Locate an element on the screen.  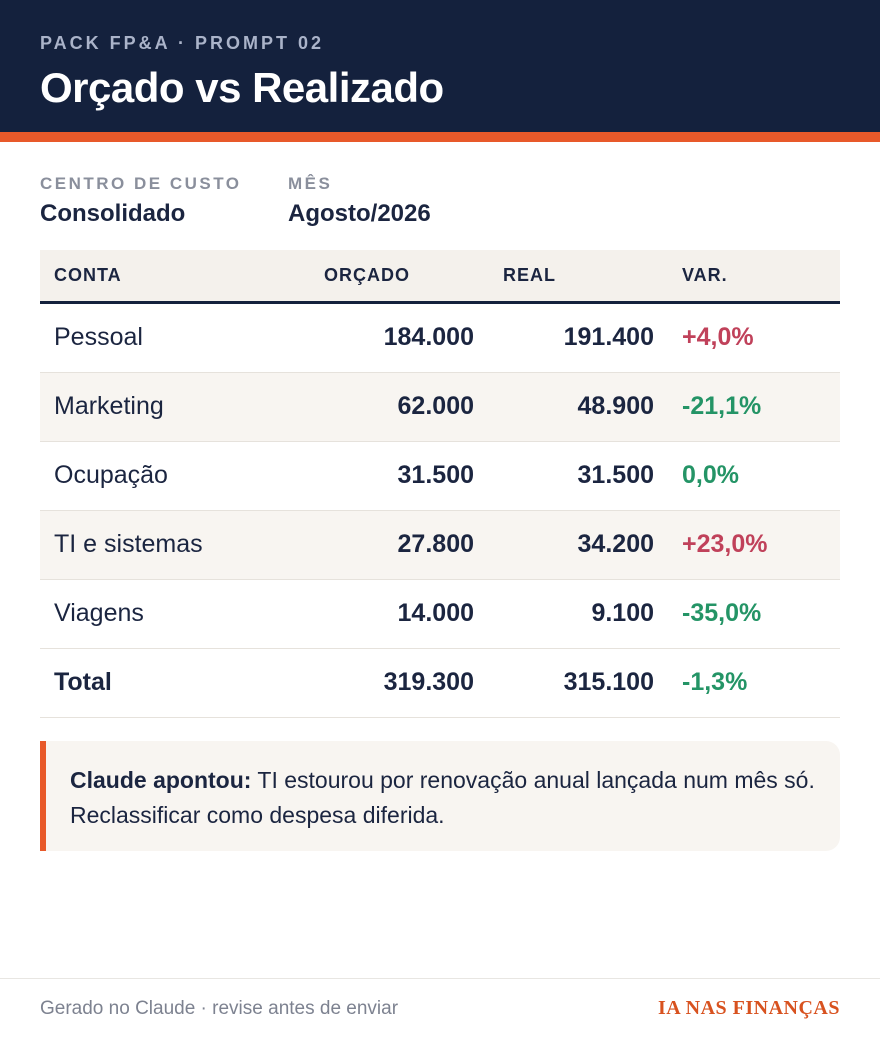
pack-eyebrow: PACK FP&A · PROMPT 02 is located at coordinates (182, 43).